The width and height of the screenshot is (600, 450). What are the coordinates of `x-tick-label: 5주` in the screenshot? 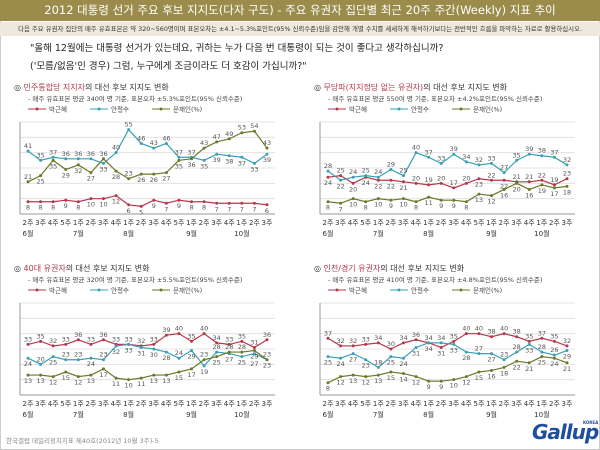 It's located at (178, 404).